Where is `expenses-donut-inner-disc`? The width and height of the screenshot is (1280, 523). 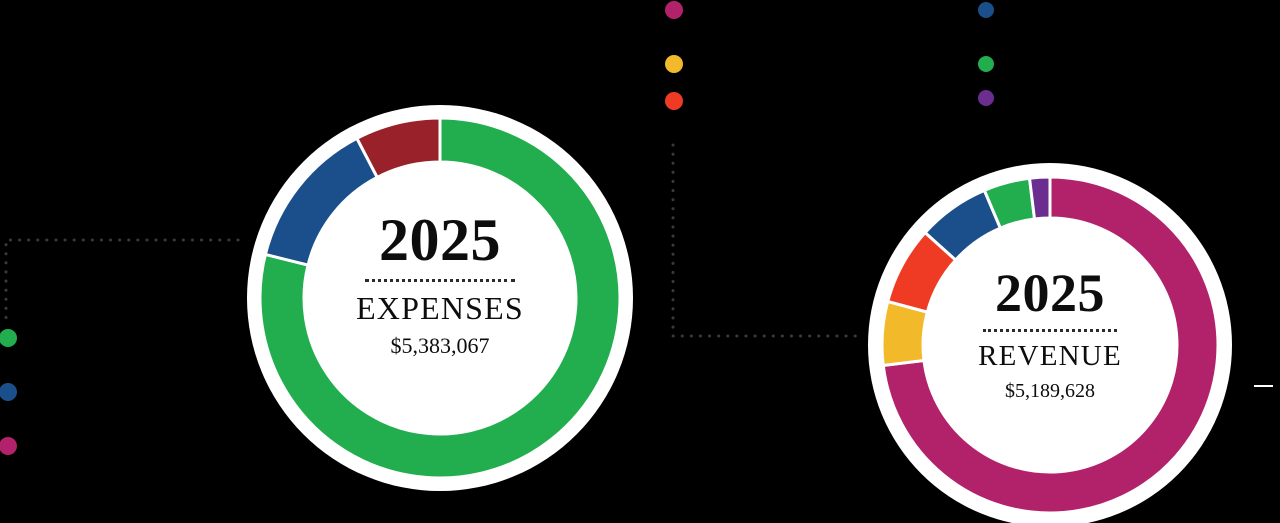
expenses-donut-inner-disc is located at coordinates (440, 298).